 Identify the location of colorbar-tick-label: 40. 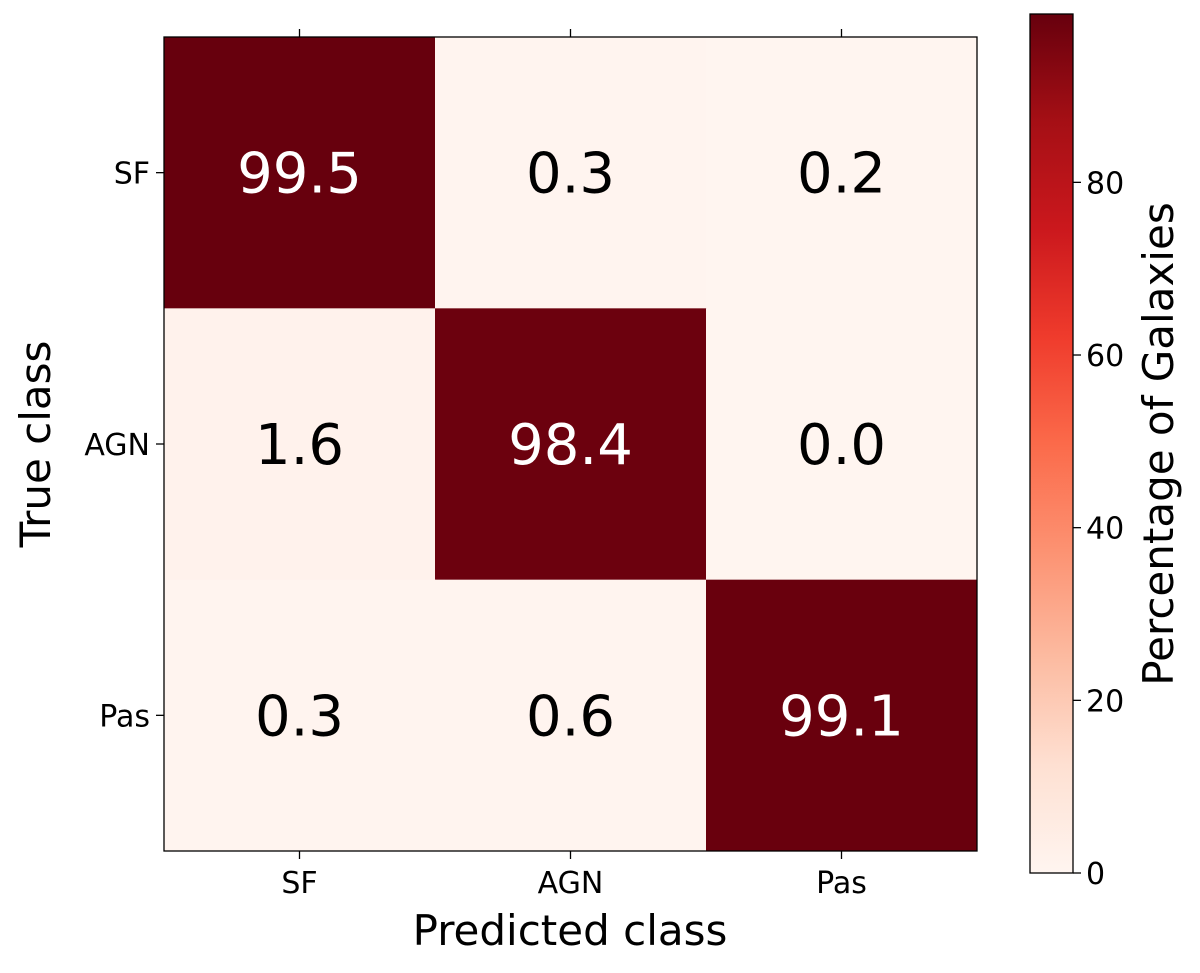
(1105, 529).